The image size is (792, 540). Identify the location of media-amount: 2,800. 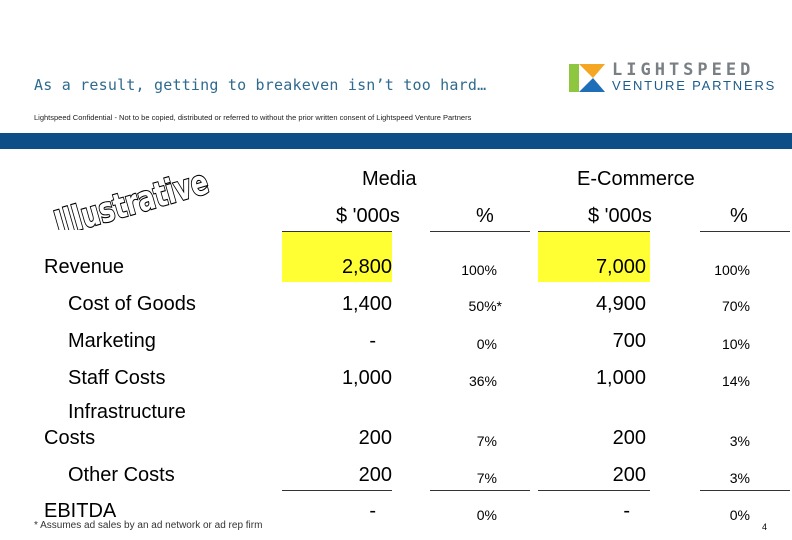
(366, 267).